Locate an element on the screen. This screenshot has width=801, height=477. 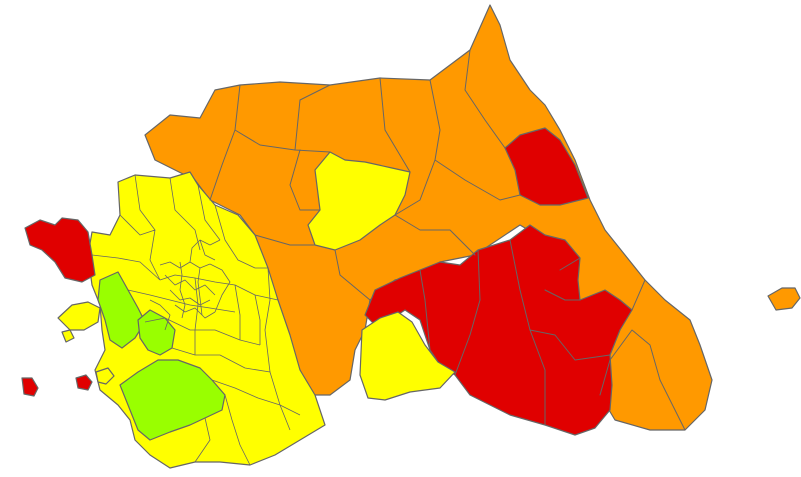
region-island-yellow is located at coordinates (79, 316).